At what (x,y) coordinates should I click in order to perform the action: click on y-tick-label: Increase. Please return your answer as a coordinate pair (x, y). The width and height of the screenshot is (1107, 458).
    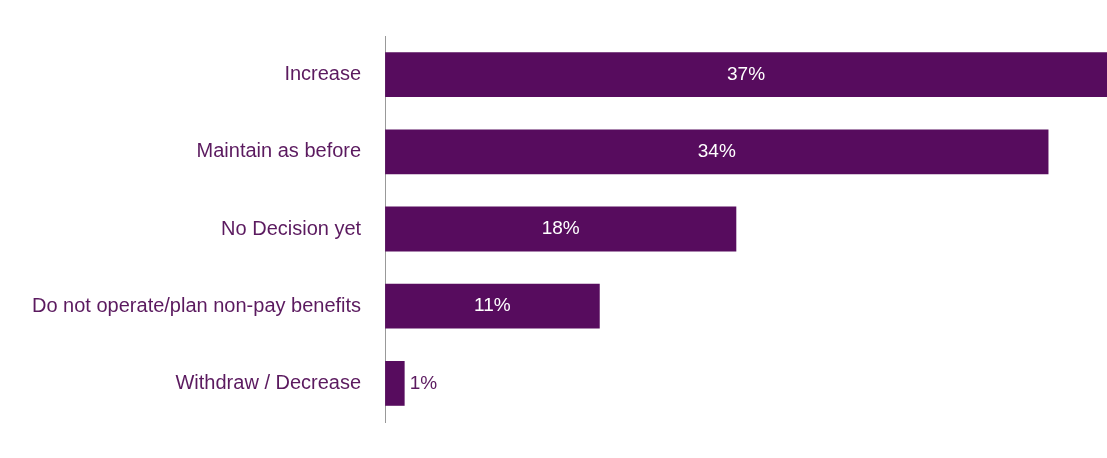
    Looking at the image, I should click on (323, 73).